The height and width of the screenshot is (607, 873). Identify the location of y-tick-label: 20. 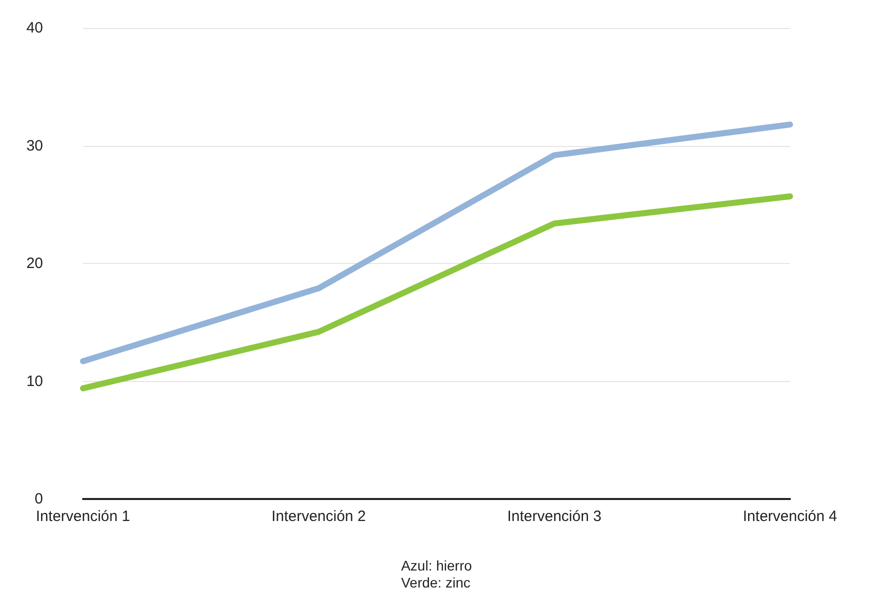
(34, 263).